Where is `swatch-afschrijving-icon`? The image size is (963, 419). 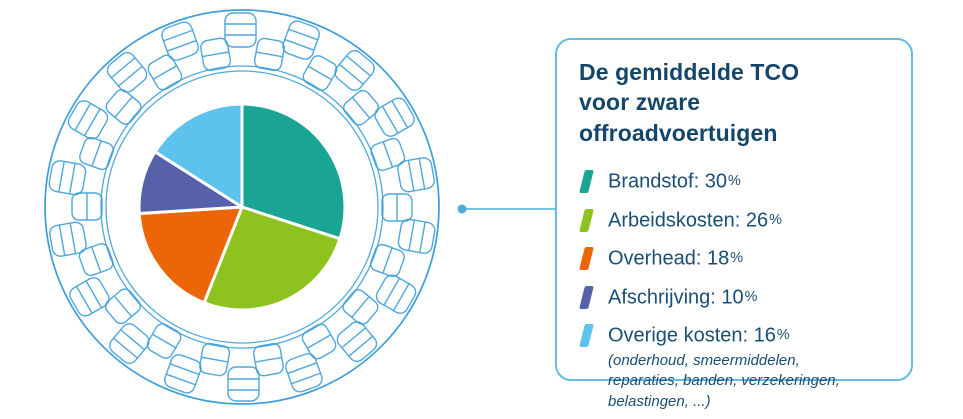
swatch-afschrijving-icon is located at coordinates (586, 297).